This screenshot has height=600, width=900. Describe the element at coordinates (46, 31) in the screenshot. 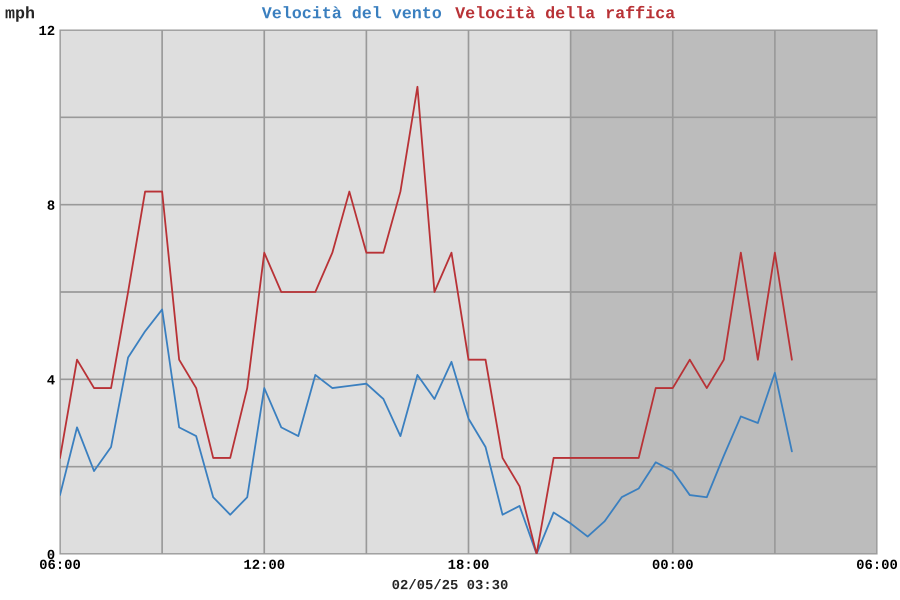

I see `y-tick-label: 12` at that location.